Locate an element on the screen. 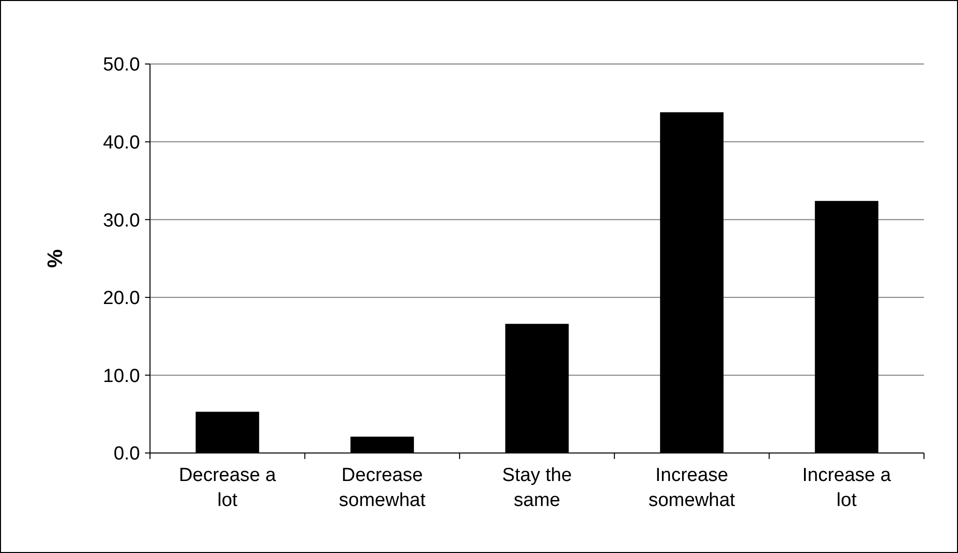  y-axis-title: % is located at coordinates (55, 258).